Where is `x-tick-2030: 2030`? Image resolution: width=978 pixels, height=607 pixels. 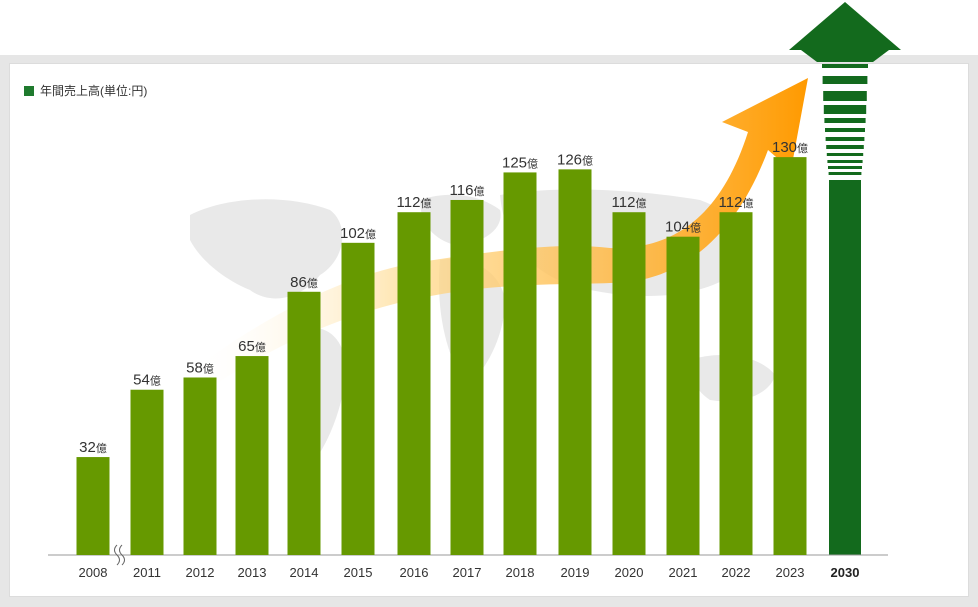 x-tick-2030: 2030 is located at coordinates (845, 572).